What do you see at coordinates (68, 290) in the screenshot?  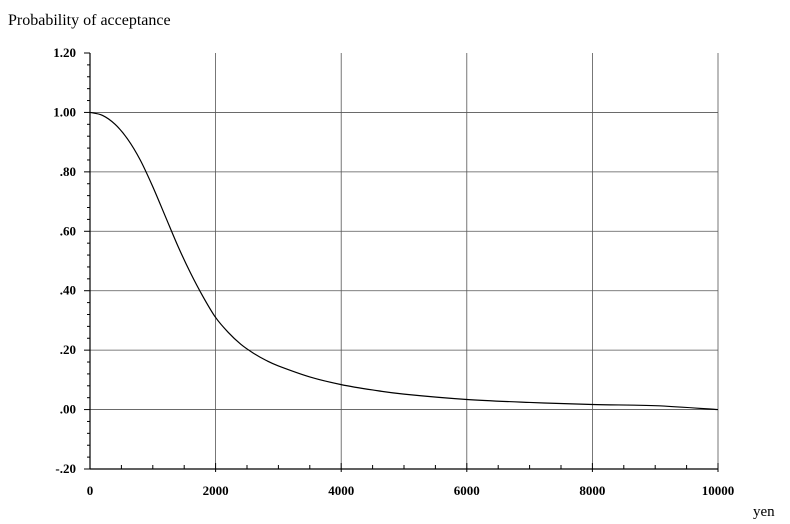 I see `y-tick-label: .40` at bounding box center [68, 290].